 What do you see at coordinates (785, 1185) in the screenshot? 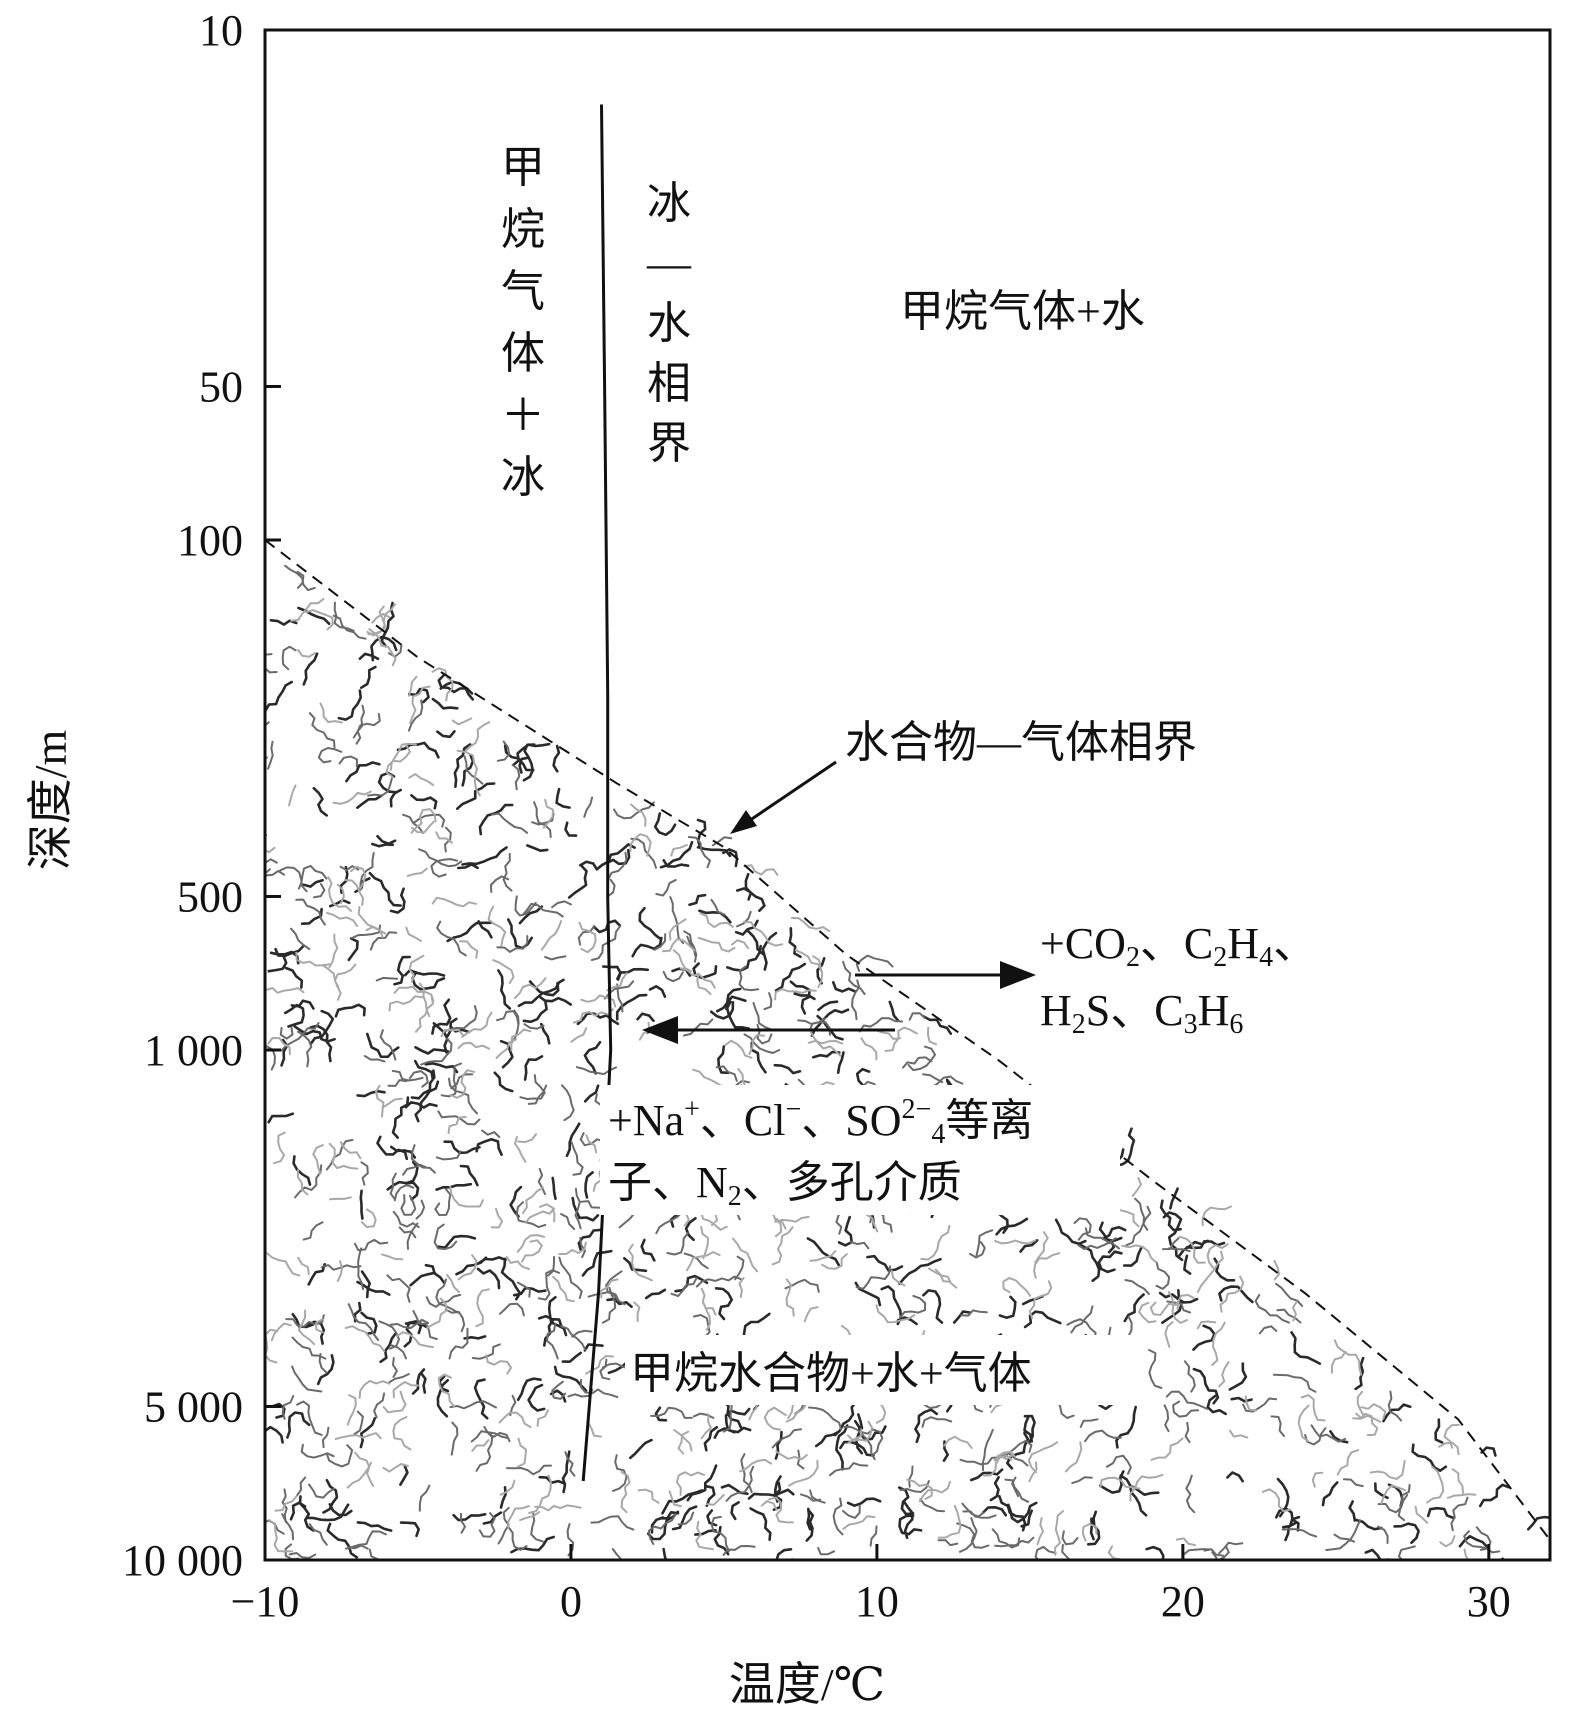
I see `ion-additives-line-2: 子、N2、多孔介质` at bounding box center [785, 1185].